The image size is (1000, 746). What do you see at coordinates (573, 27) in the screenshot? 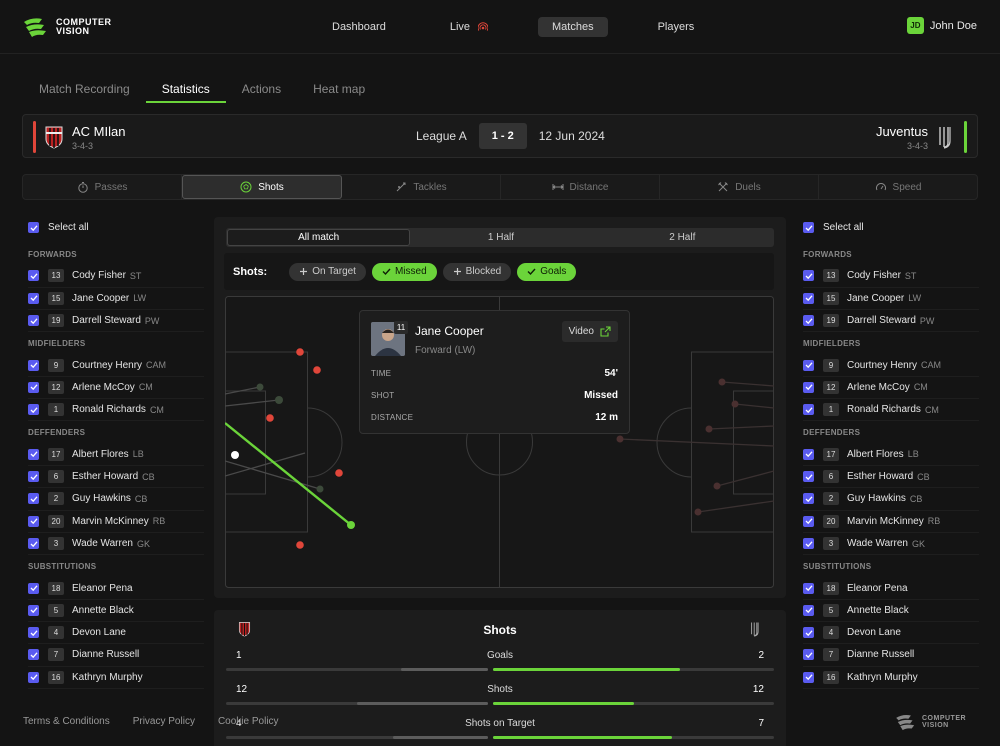
I see `nav-matches: Matches` at bounding box center [573, 27].